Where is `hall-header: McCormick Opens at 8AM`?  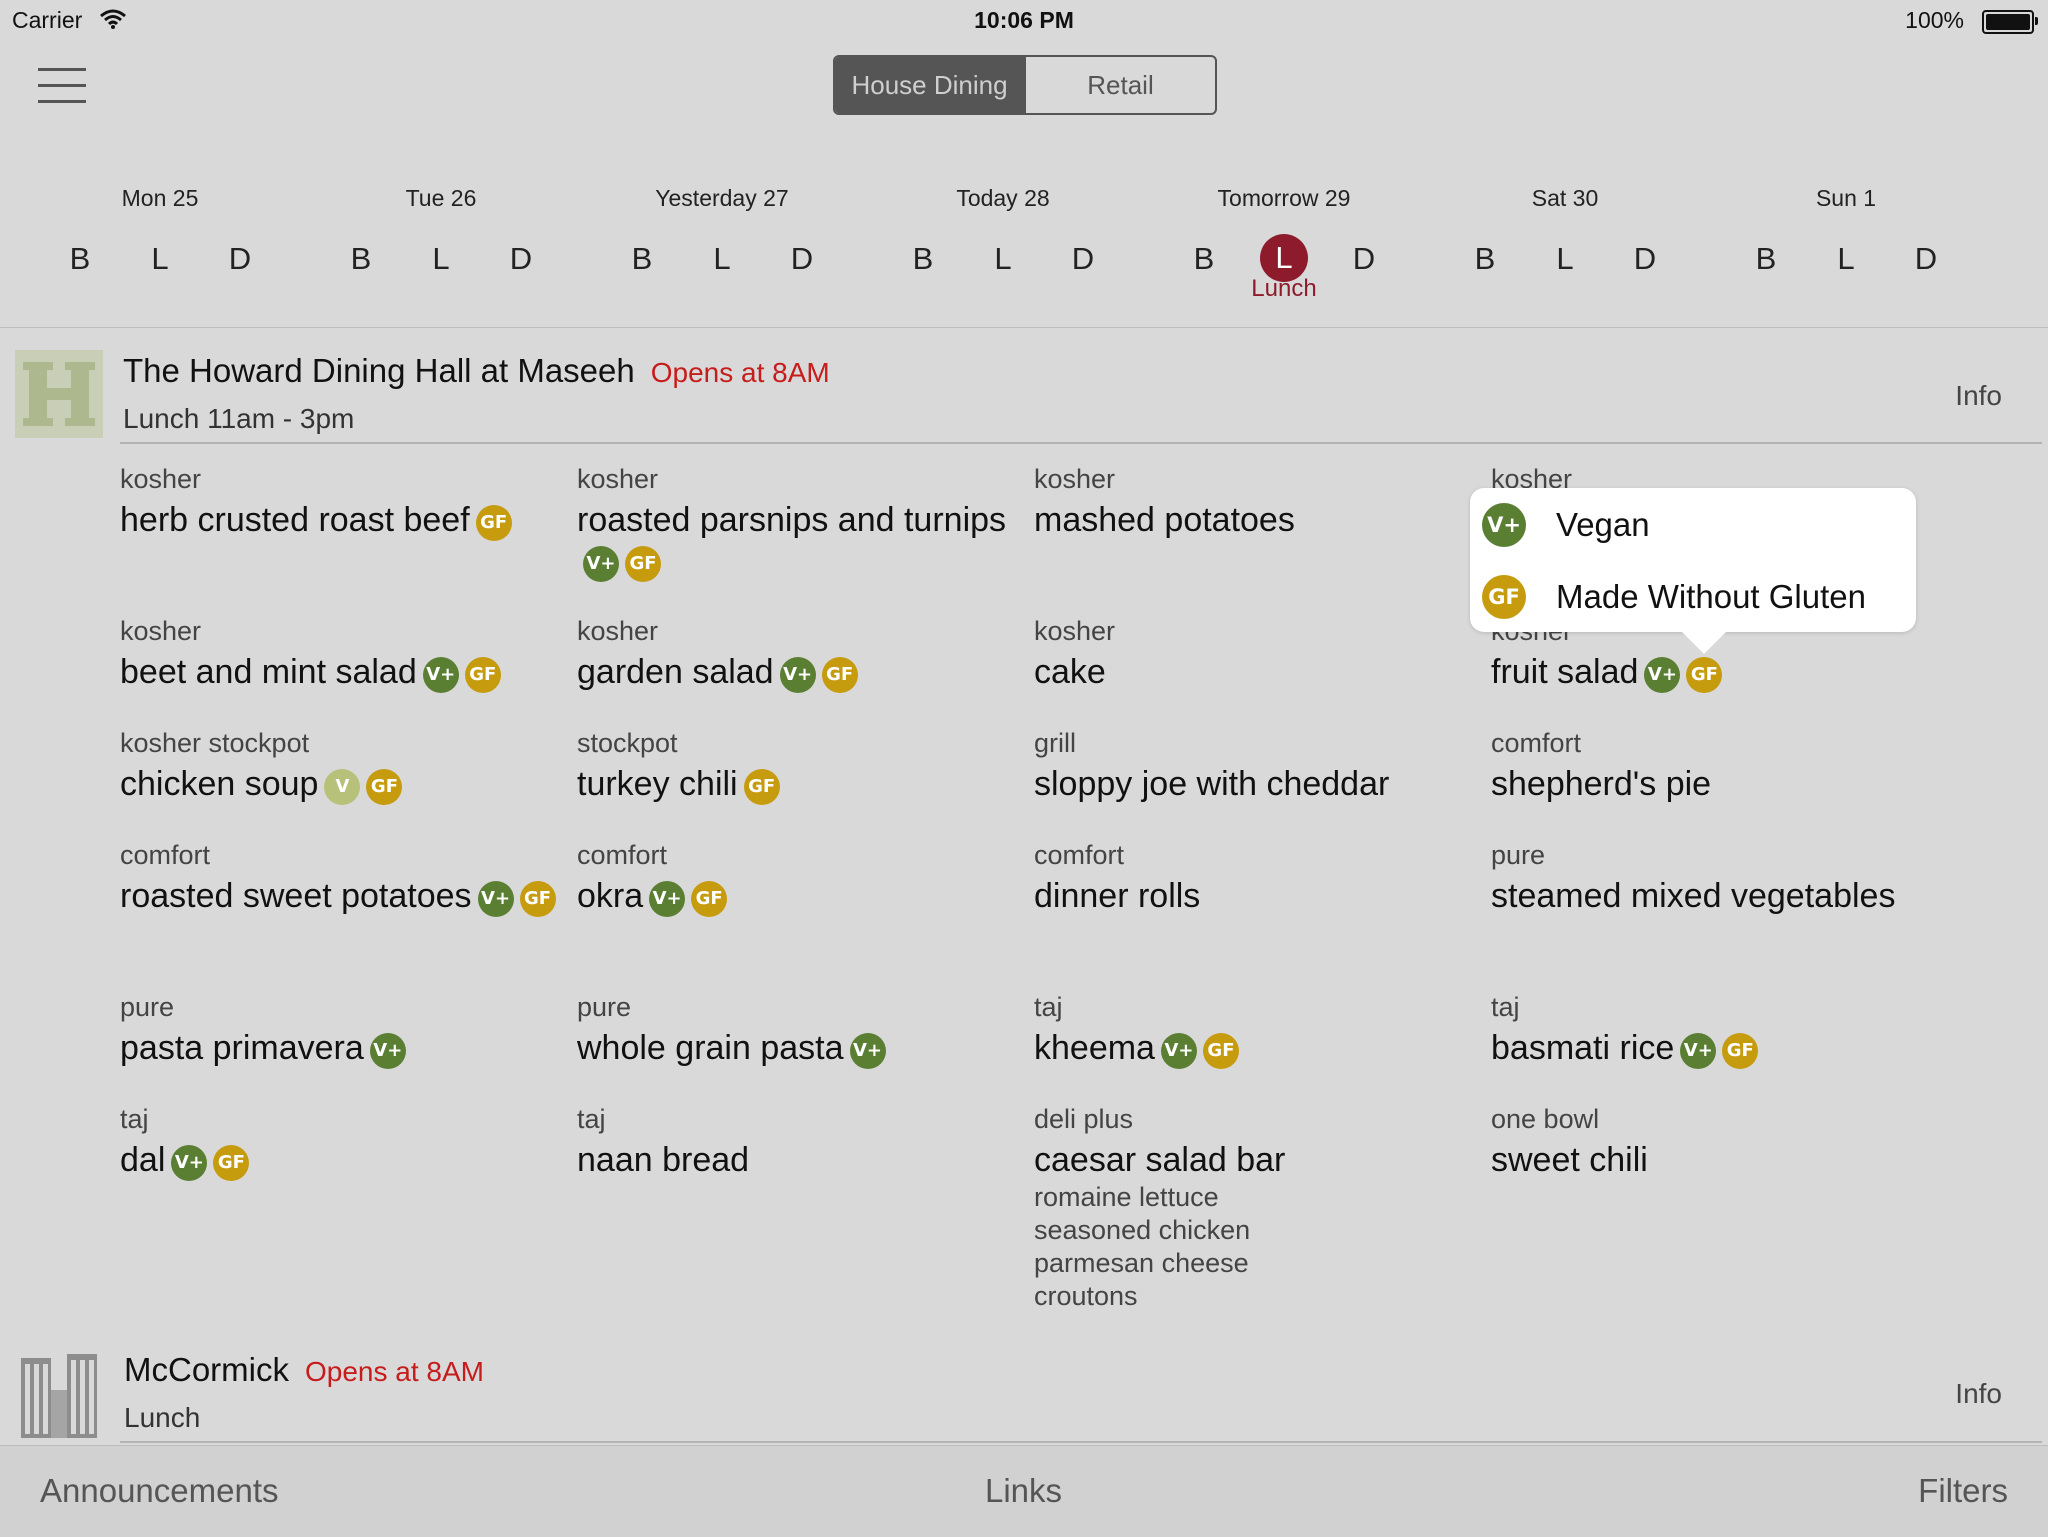 hall-header: McCormick Opens at 8AM is located at coordinates (304, 1370).